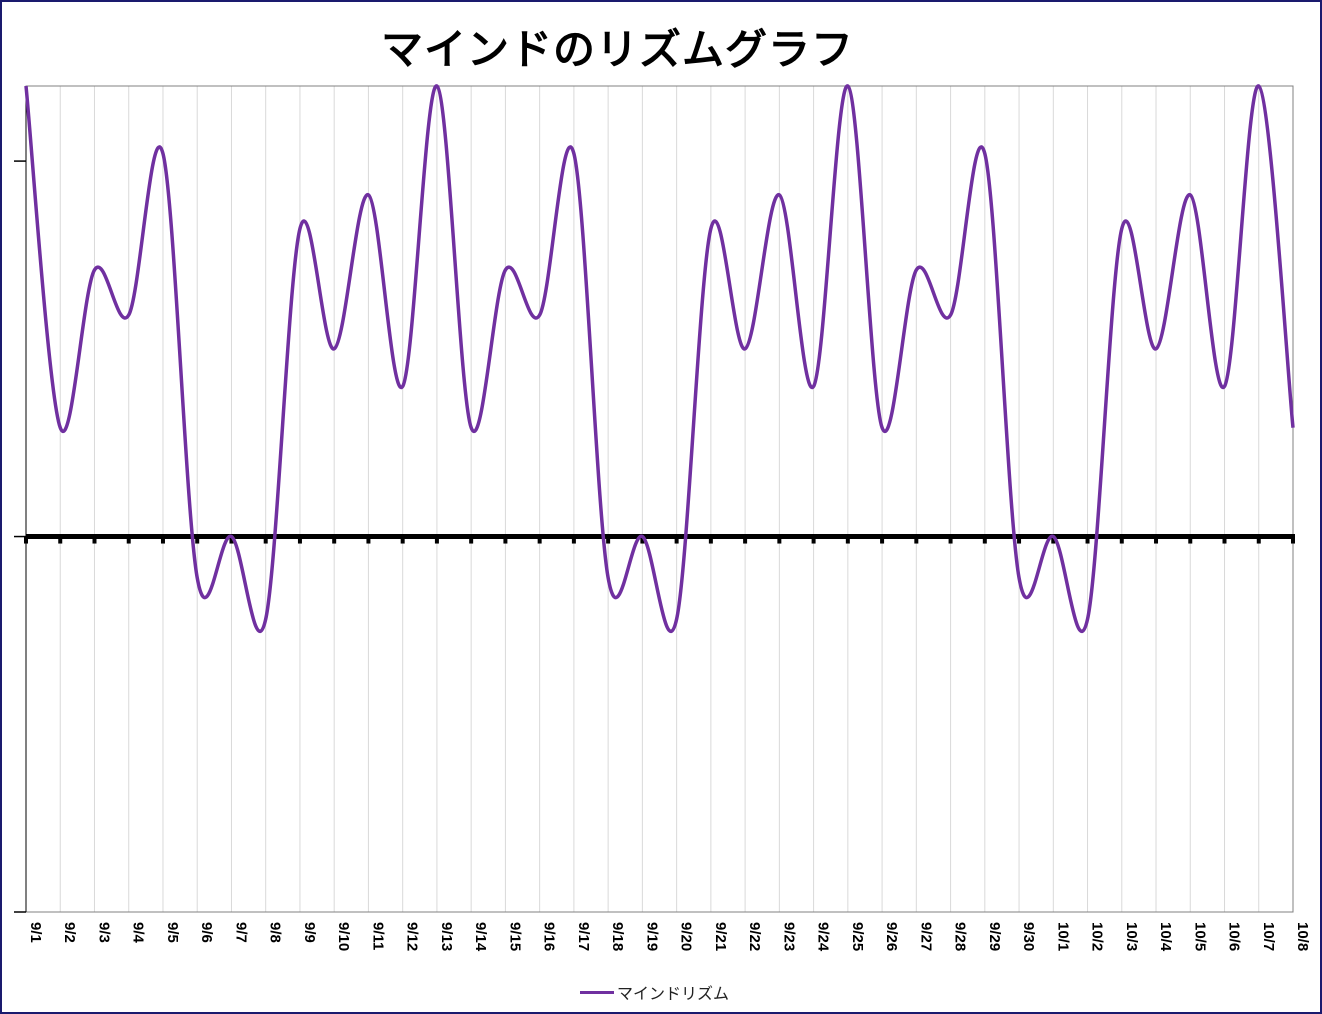 The height and width of the screenshot is (1014, 1322). Describe the element at coordinates (925, 936) in the screenshot. I see `x-tick-label-9/27: 9/27` at that location.